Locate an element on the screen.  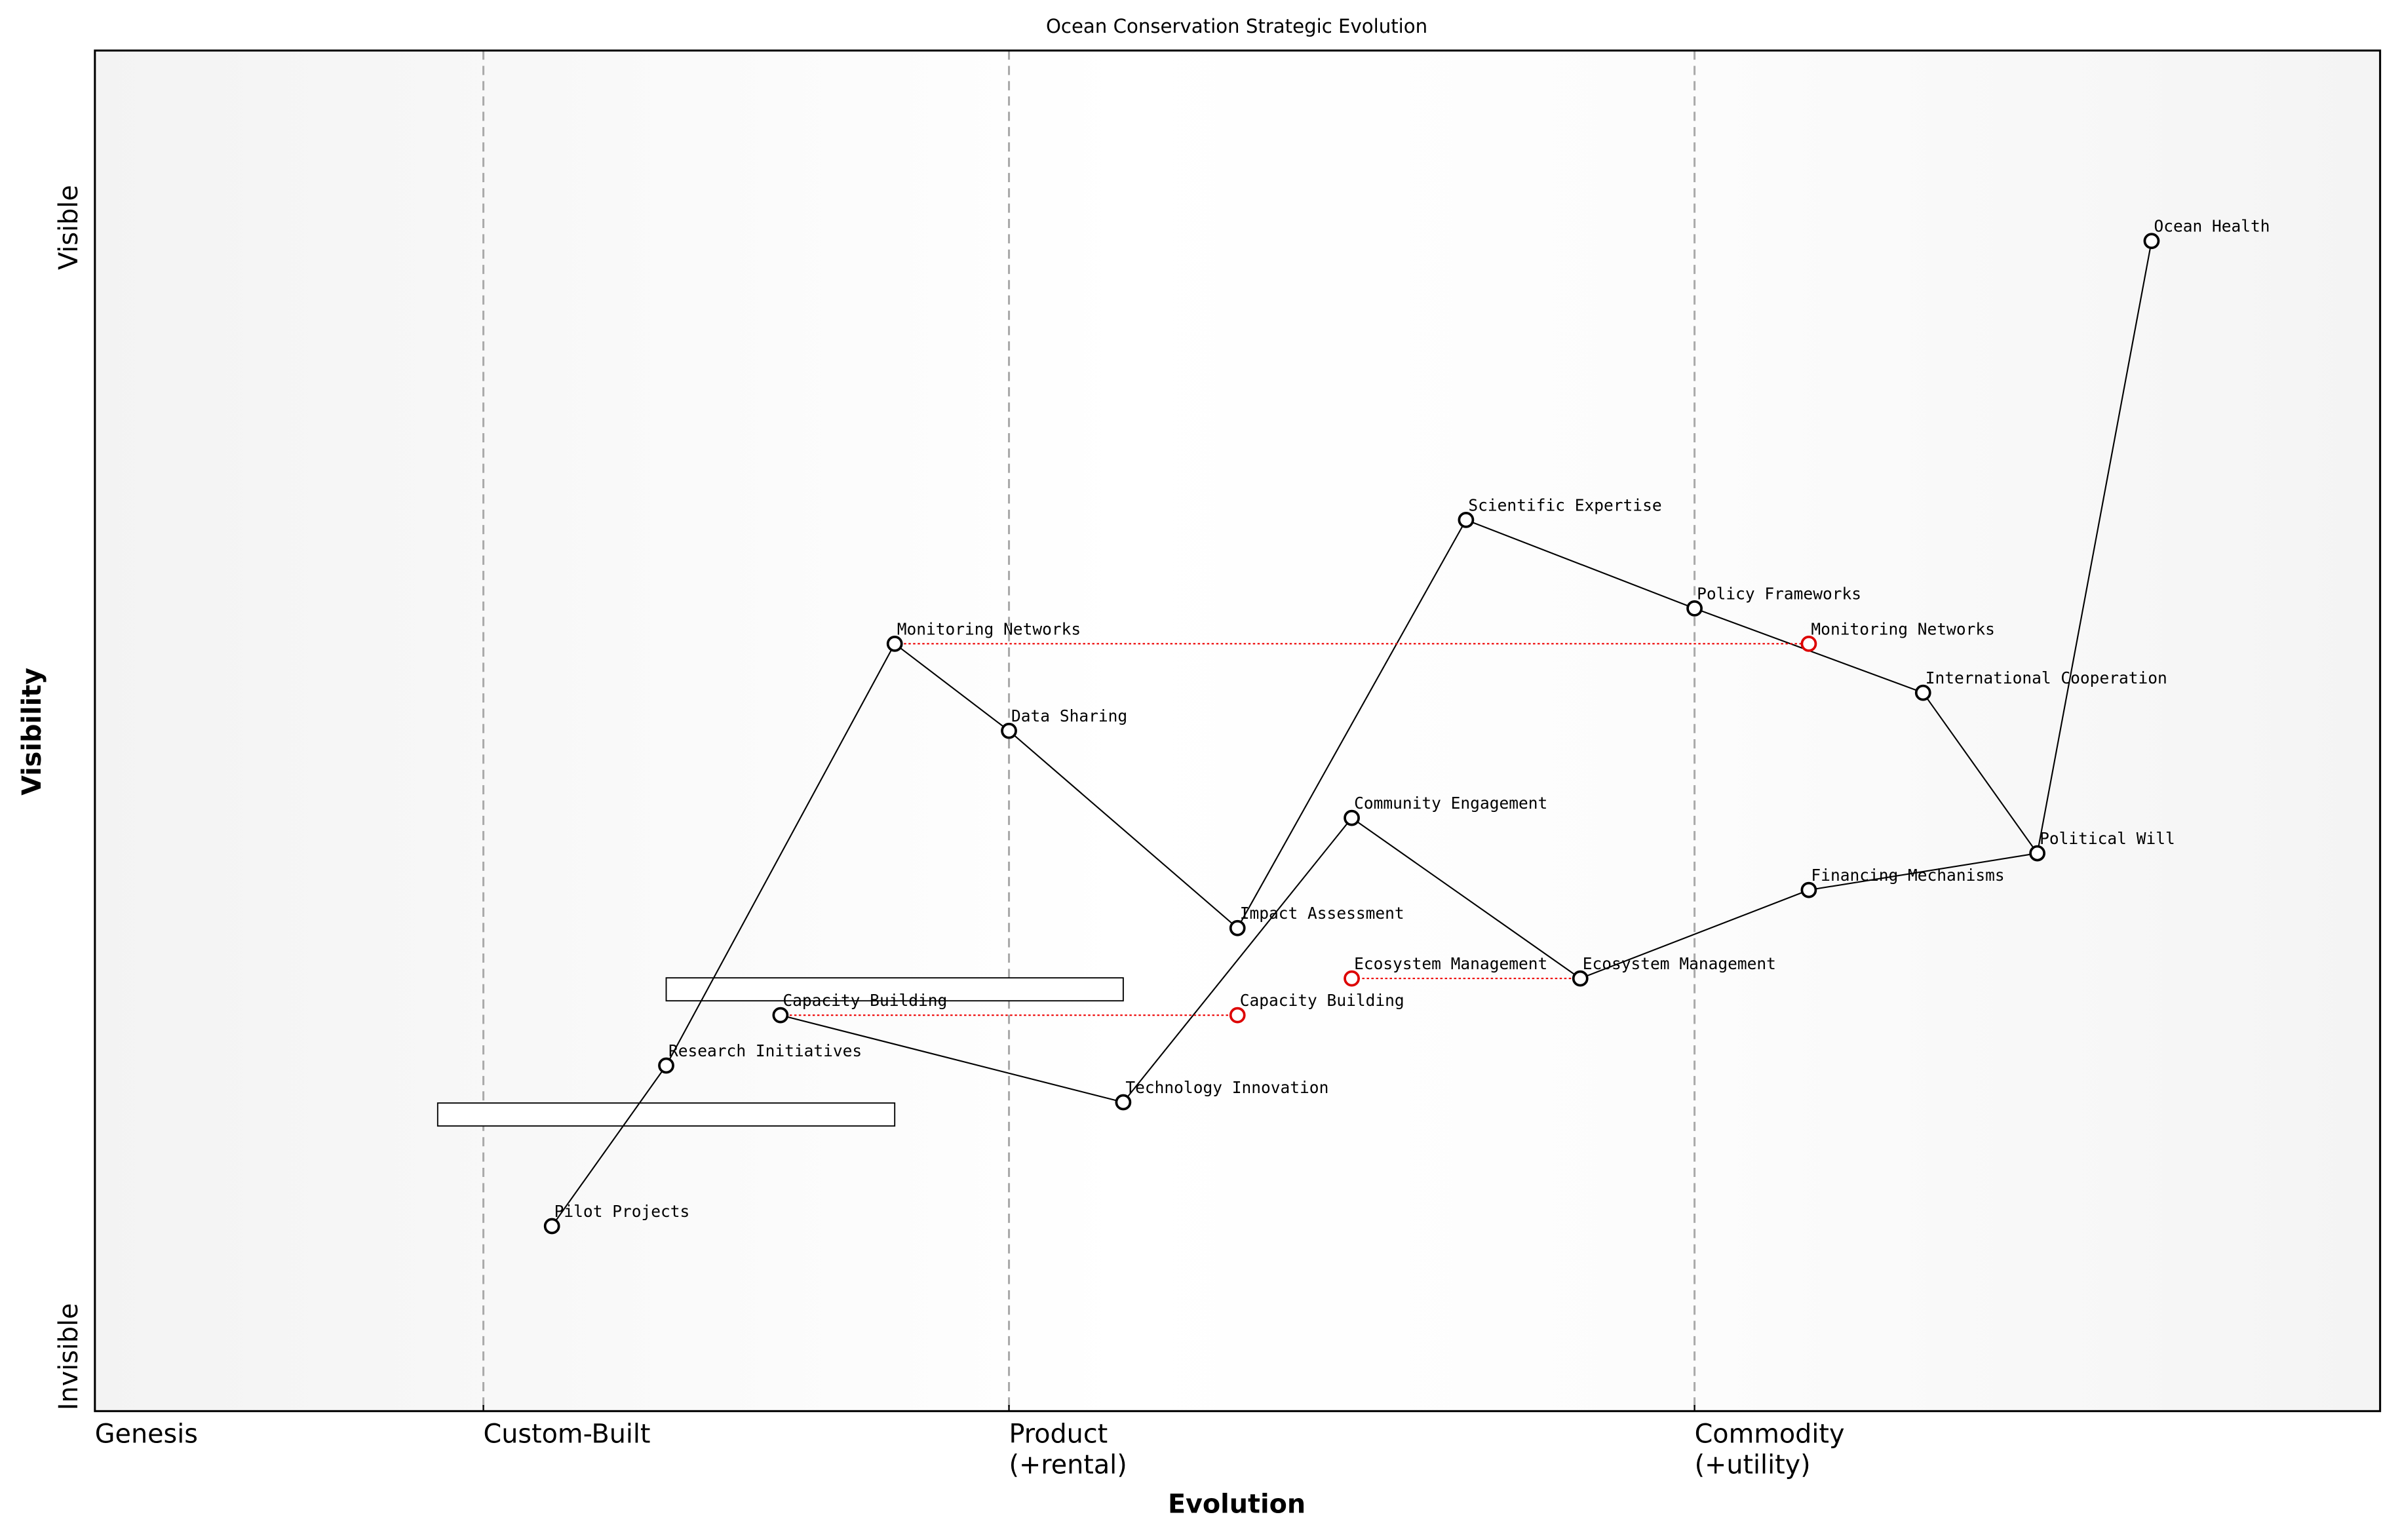
component-label: Capacity Building is located at coordinates (865, 1000).